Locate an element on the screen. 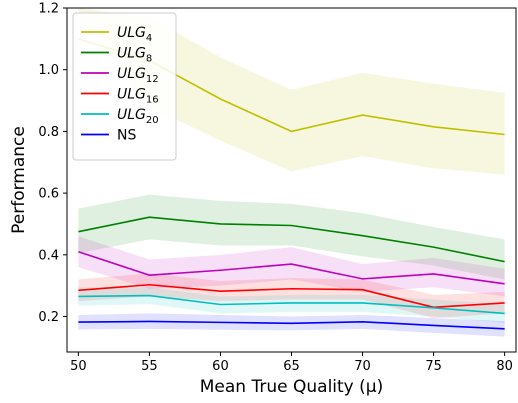 This screenshot has height=403, width=518. band-ns is located at coordinates (291, 325).